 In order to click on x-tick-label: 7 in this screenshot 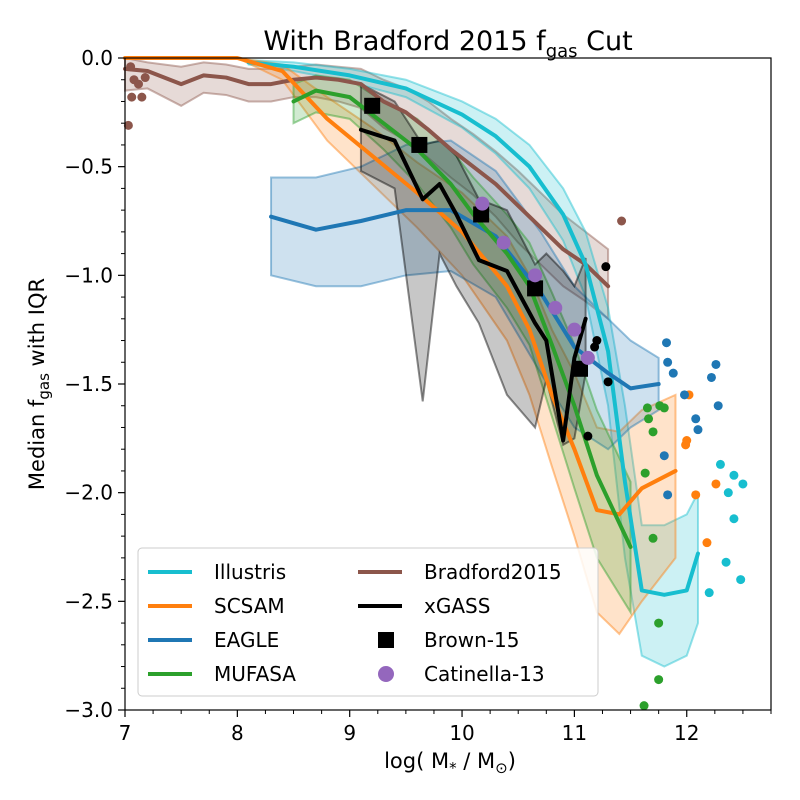, I will do `click(125, 733)`.